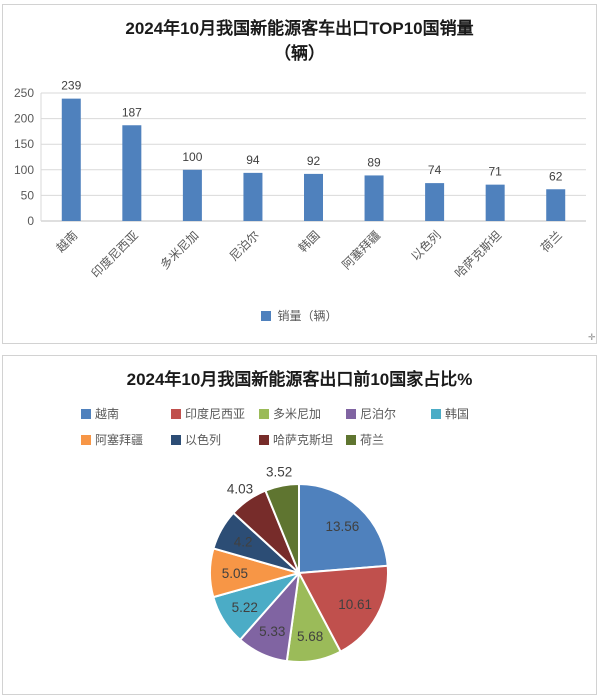 The width and height of the screenshot is (600, 697). What do you see at coordinates (71, 86) in the screenshot?
I see `bar-value-label: 239` at bounding box center [71, 86].